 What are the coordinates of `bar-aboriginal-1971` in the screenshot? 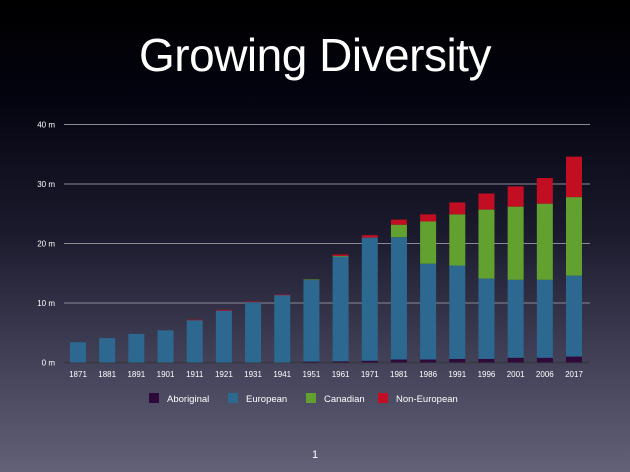 It's located at (369, 361).